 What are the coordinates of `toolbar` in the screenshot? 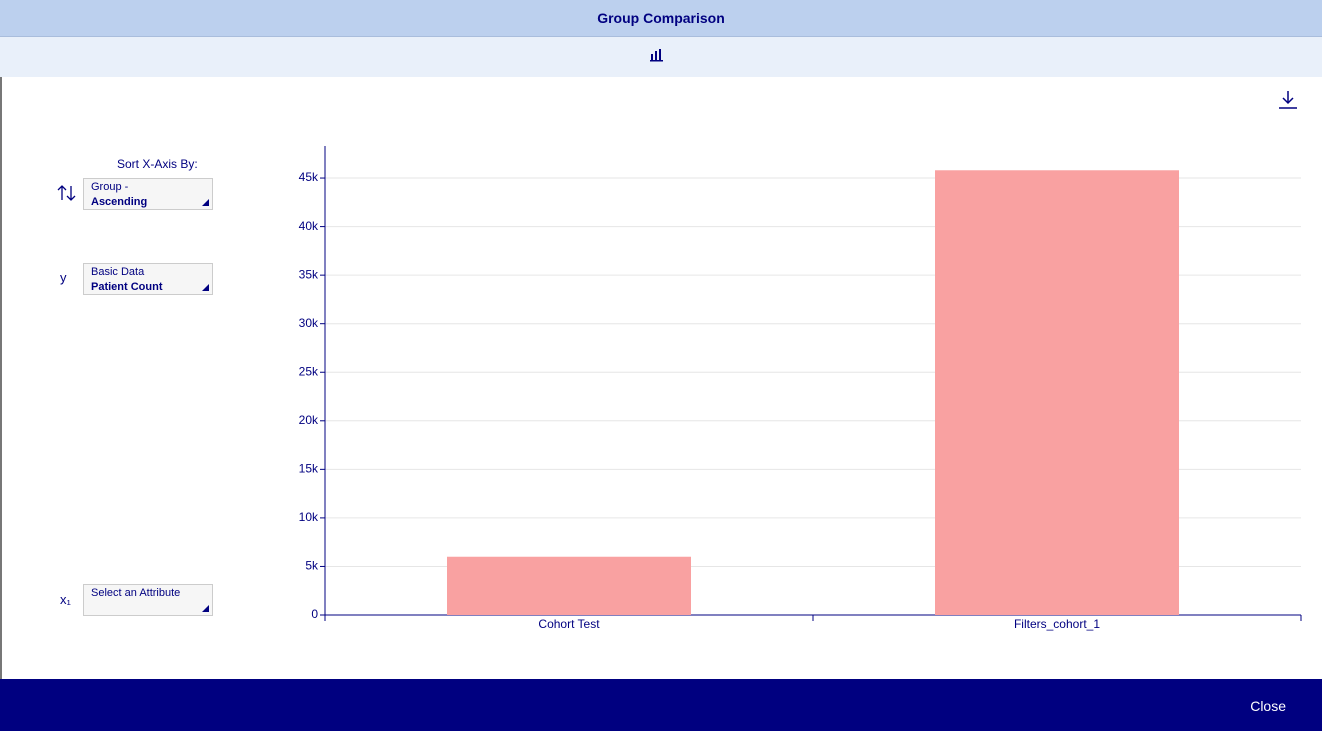 It's located at (661, 57).